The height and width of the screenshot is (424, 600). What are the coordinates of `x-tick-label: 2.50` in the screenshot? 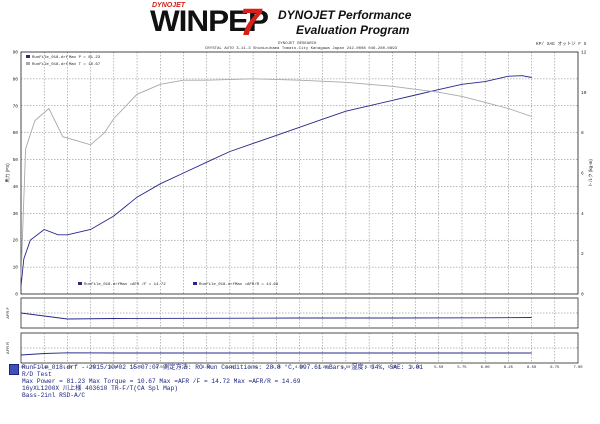 It's located at (161, 368).